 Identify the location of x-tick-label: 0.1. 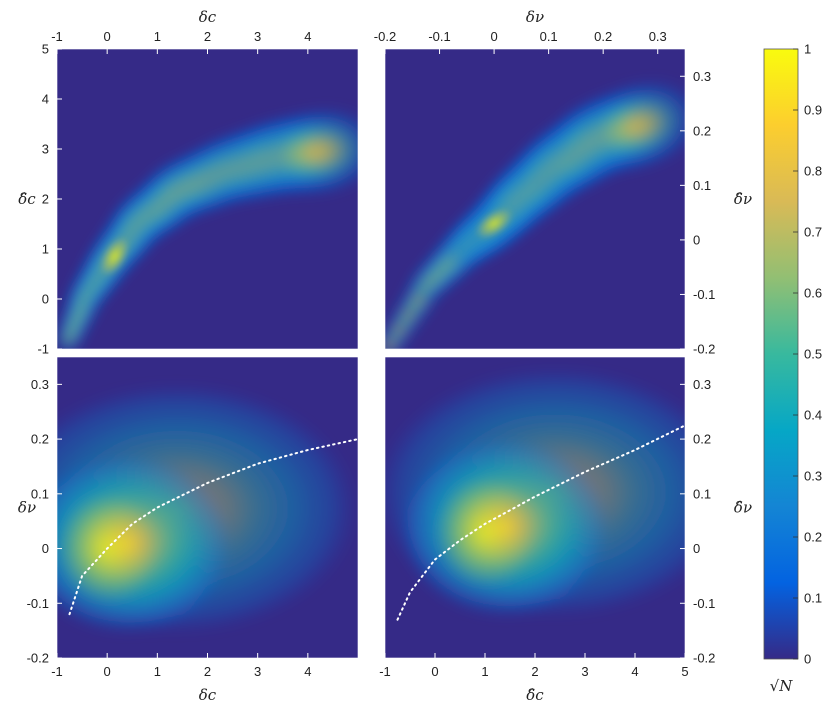
(549, 36).